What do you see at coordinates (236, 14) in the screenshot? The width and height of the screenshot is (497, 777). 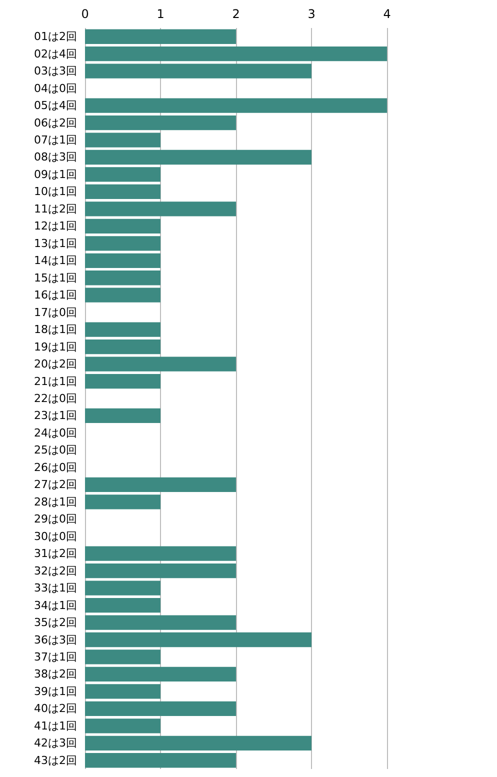 I see `x-tick-label: 2` at bounding box center [236, 14].